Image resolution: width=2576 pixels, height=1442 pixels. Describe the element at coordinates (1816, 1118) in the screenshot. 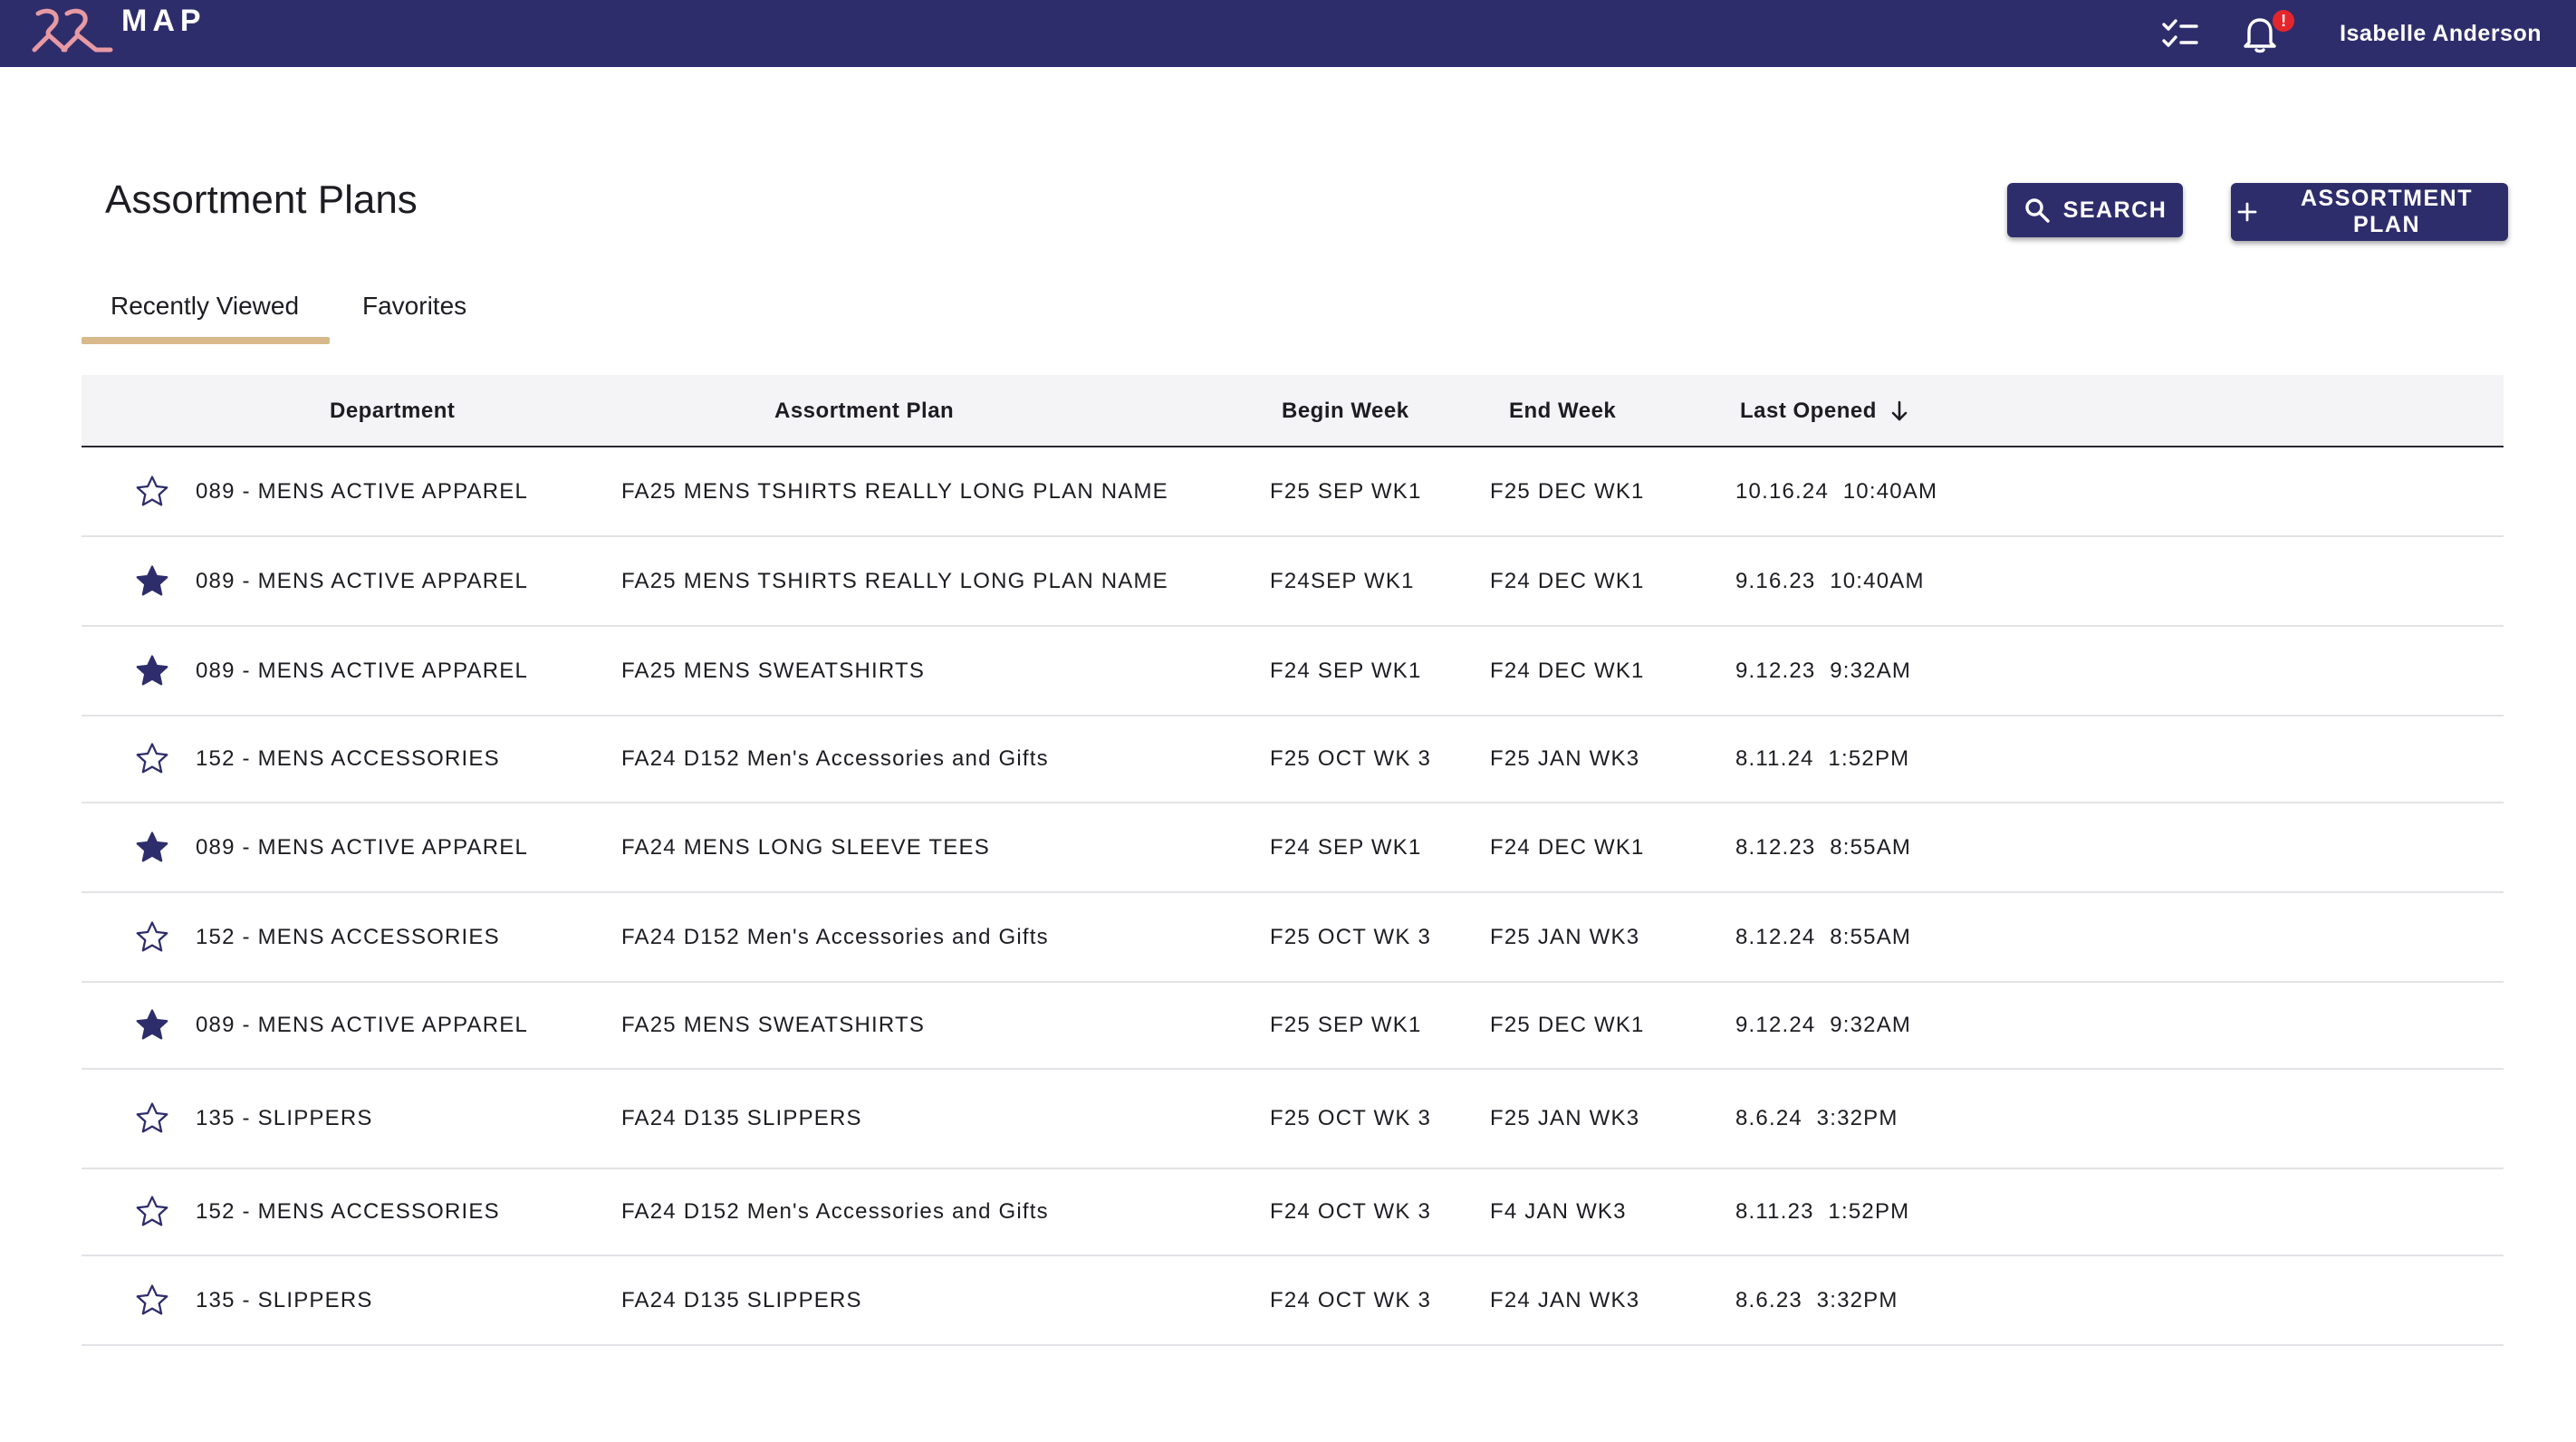

I see `cell-last-opened: 8.6.24 3:32PM` at that location.